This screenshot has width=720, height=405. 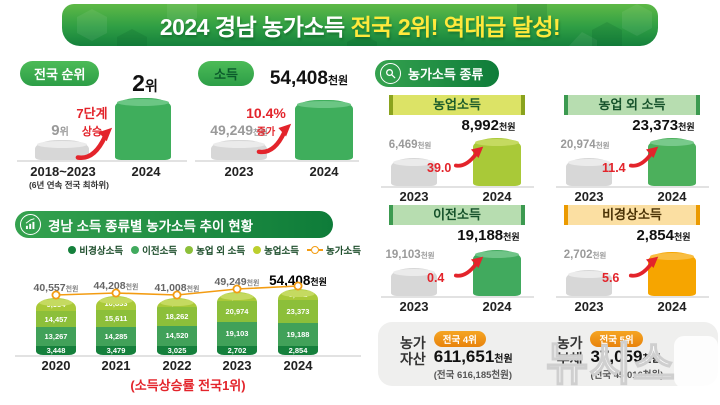 What do you see at coordinates (56, 350) in the screenshot?
I see `bar-segment: 3,448` at bounding box center [56, 350].